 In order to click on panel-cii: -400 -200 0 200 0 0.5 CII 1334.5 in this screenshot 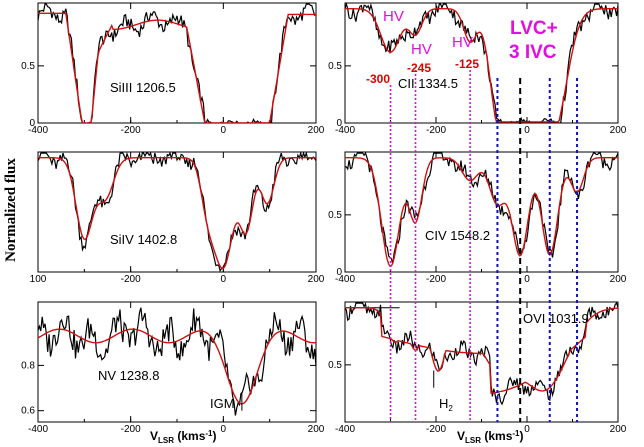, I will do `click(477, 69)`.